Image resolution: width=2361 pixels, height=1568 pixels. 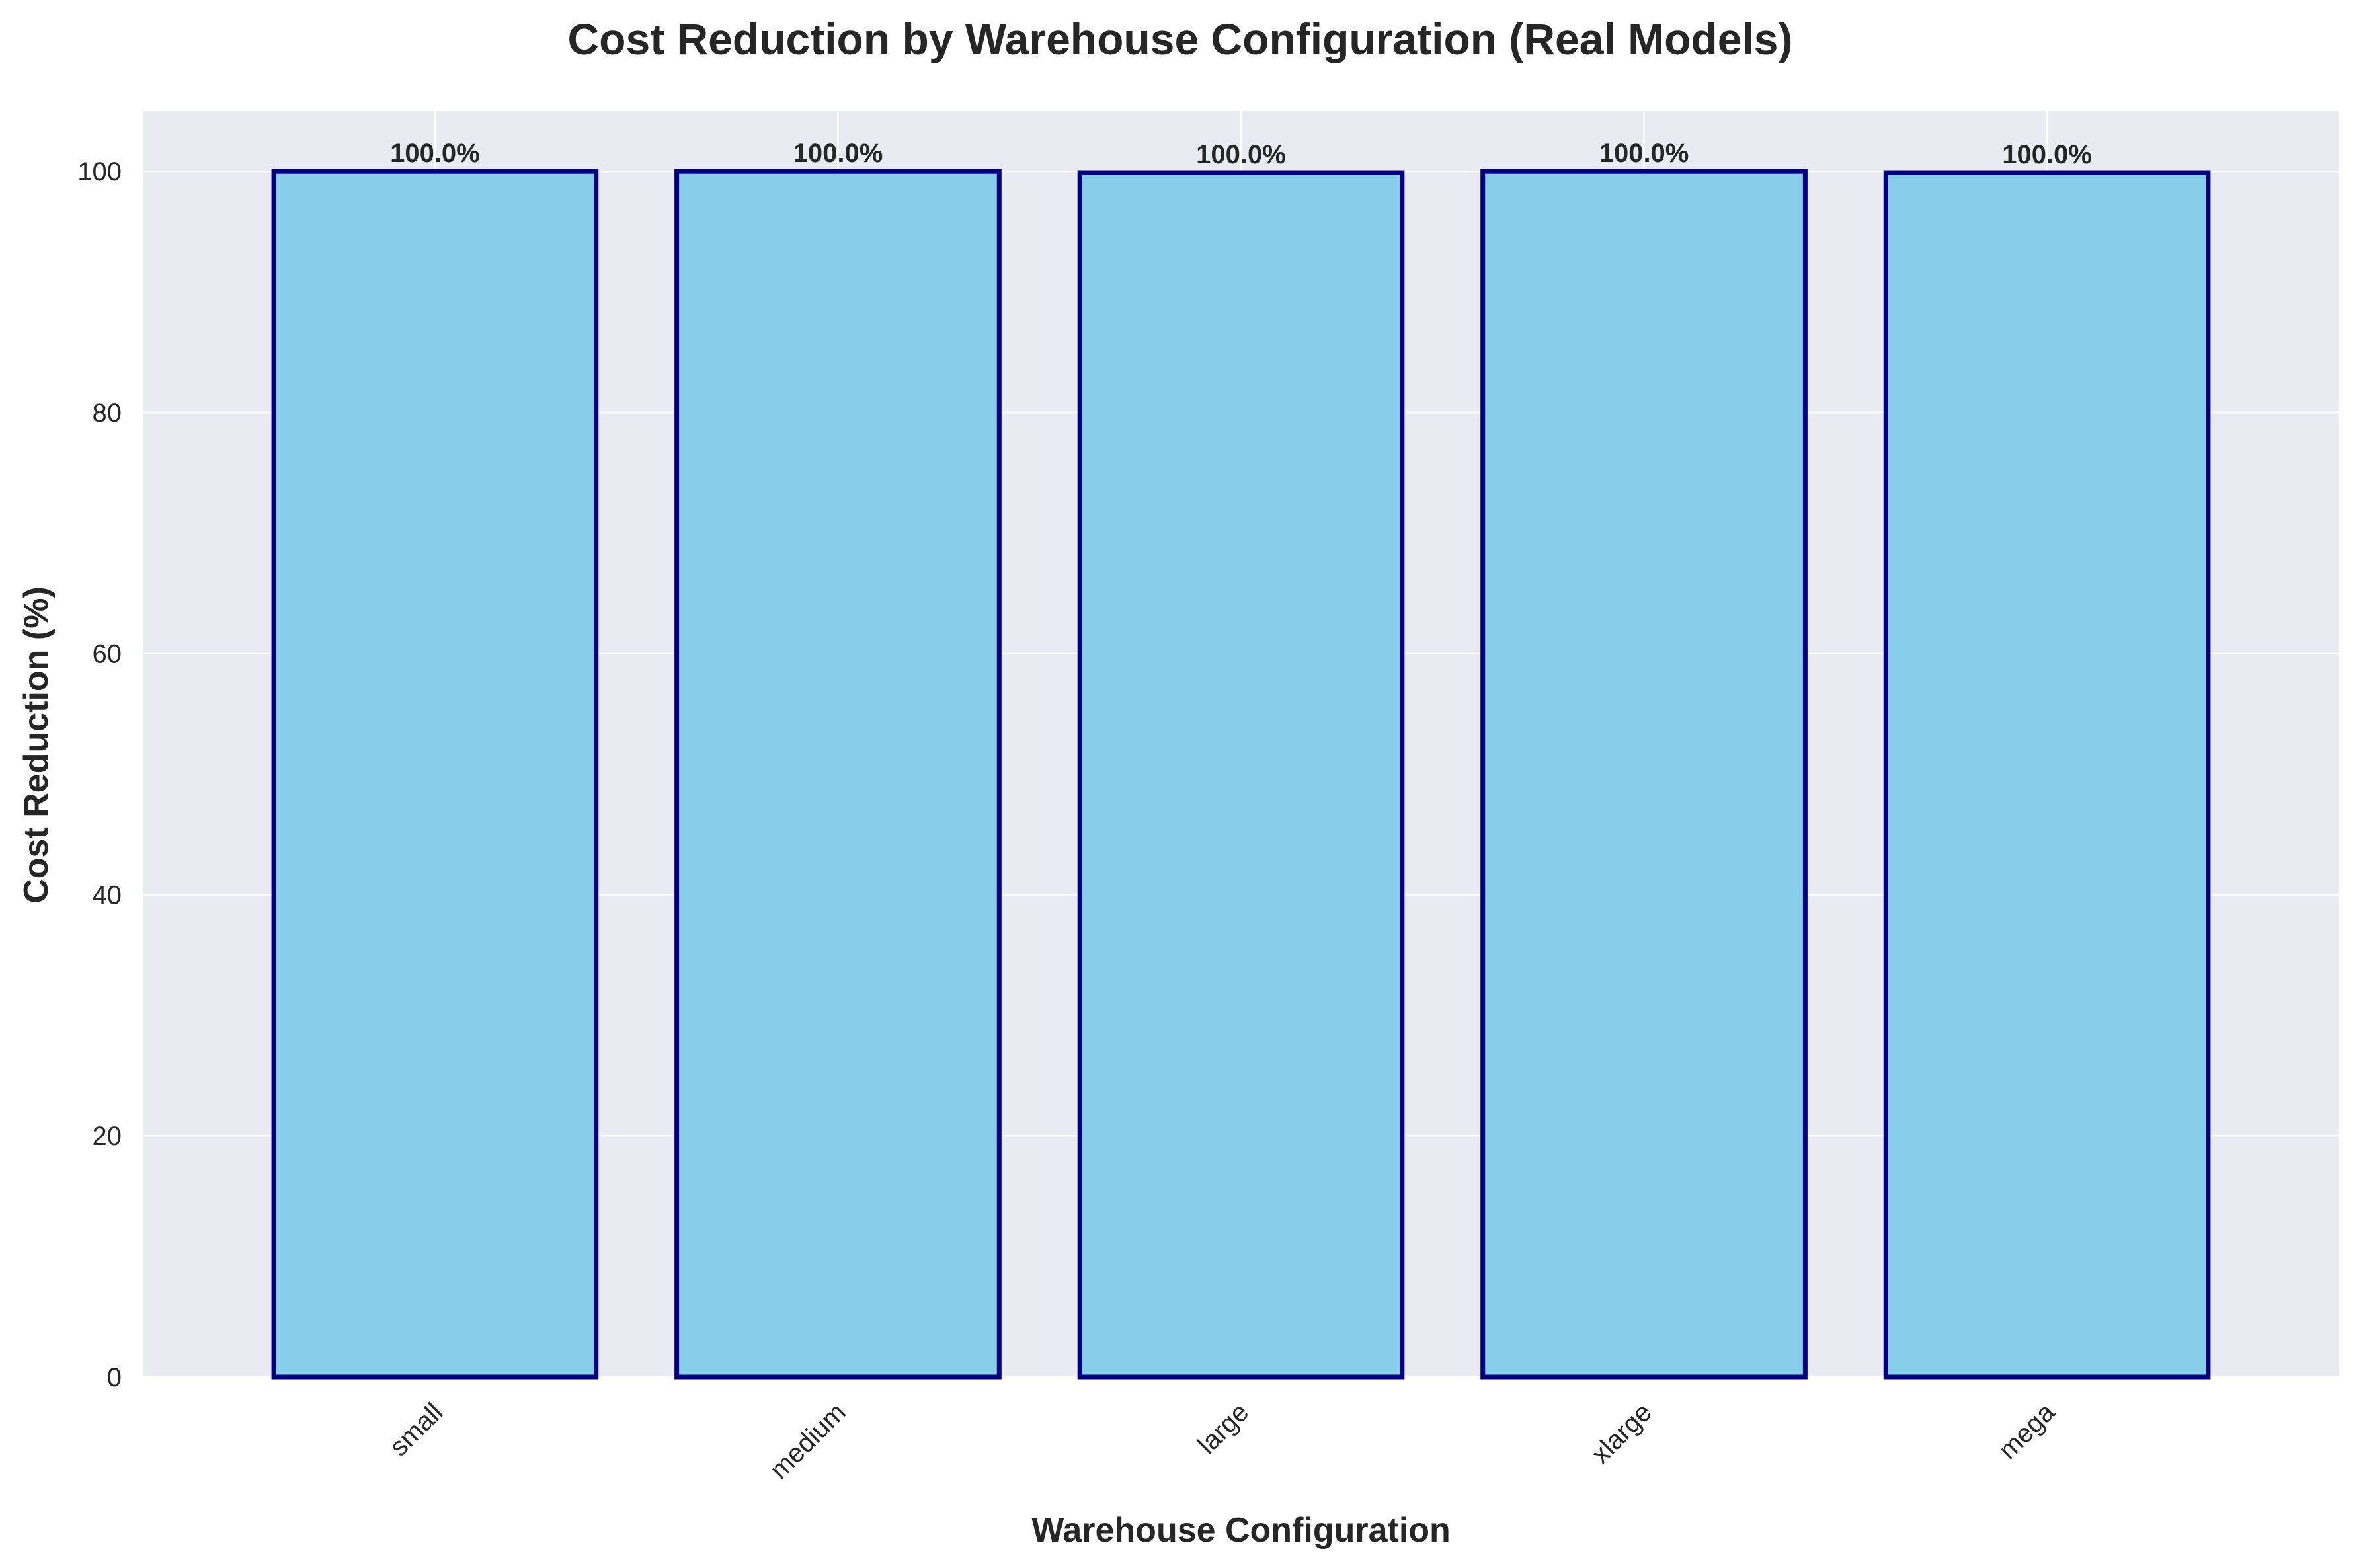 I want to click on y-axis-ticks: 0 20 40 60 80 100, so click(x=99, y=774).